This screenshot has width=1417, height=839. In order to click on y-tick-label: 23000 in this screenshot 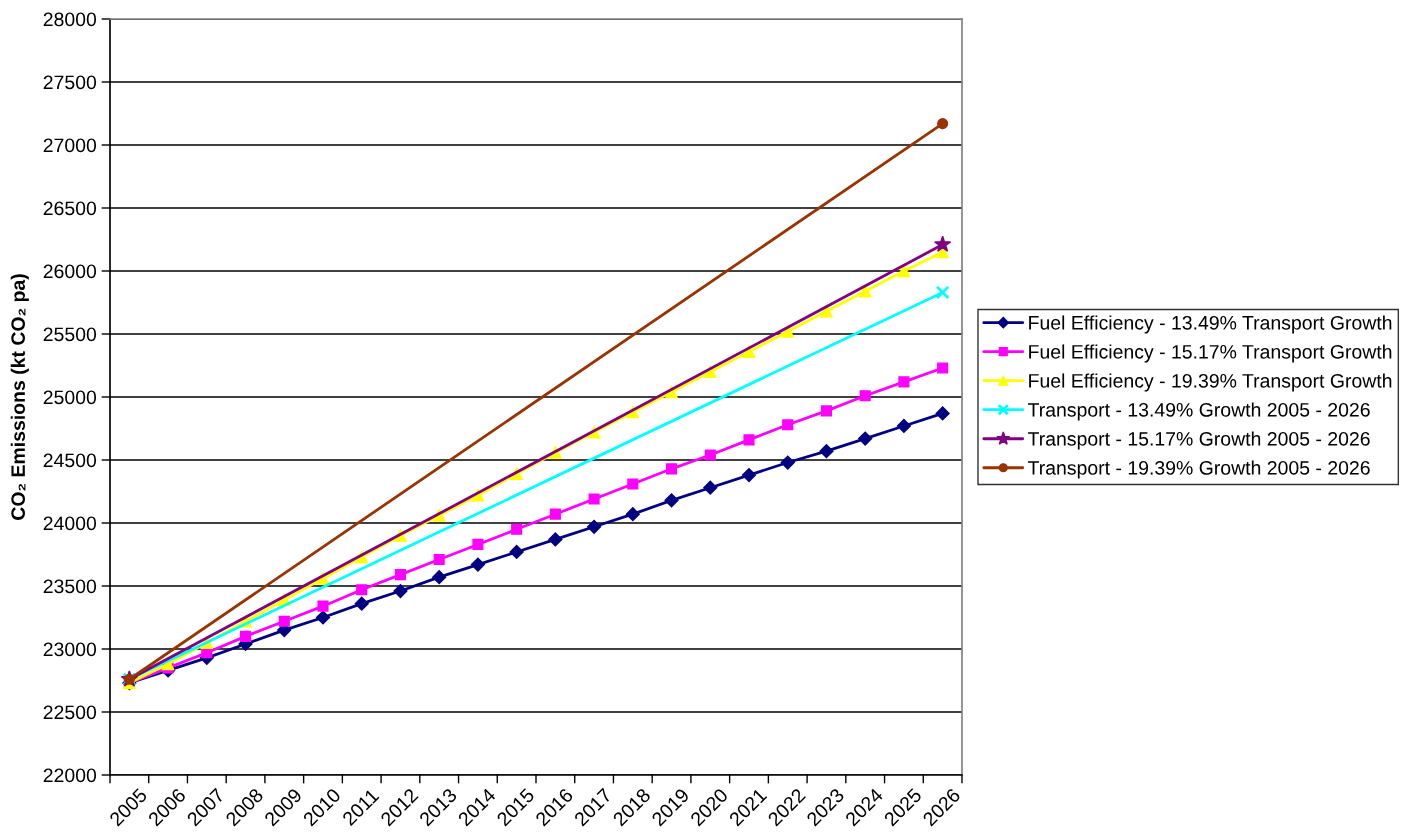, I will do `click(70, 649)`.